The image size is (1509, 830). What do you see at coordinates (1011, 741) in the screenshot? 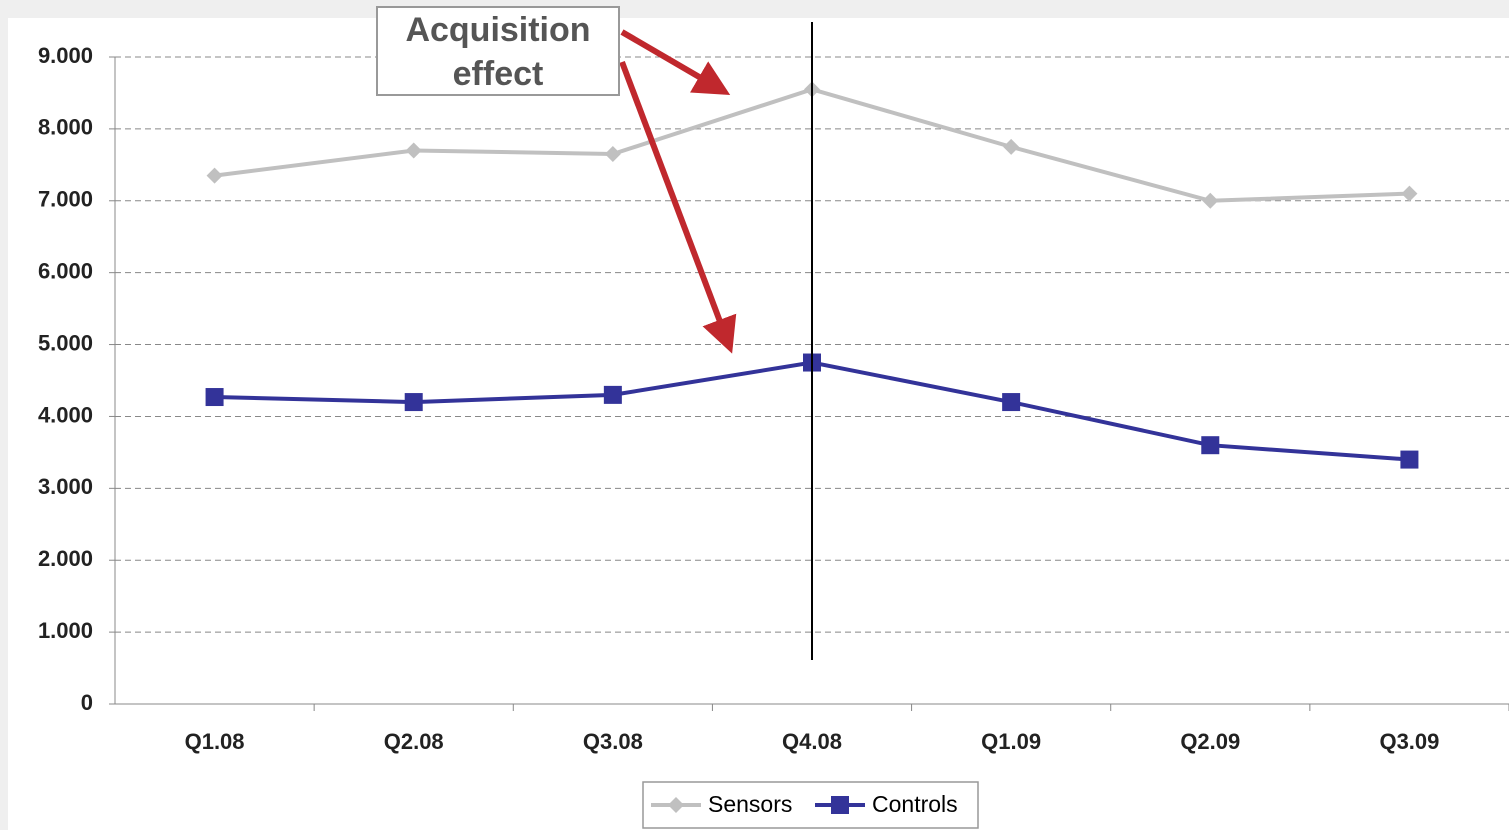
I see `x-tick-label: Q1.09` at bounding box center [1011, 741].